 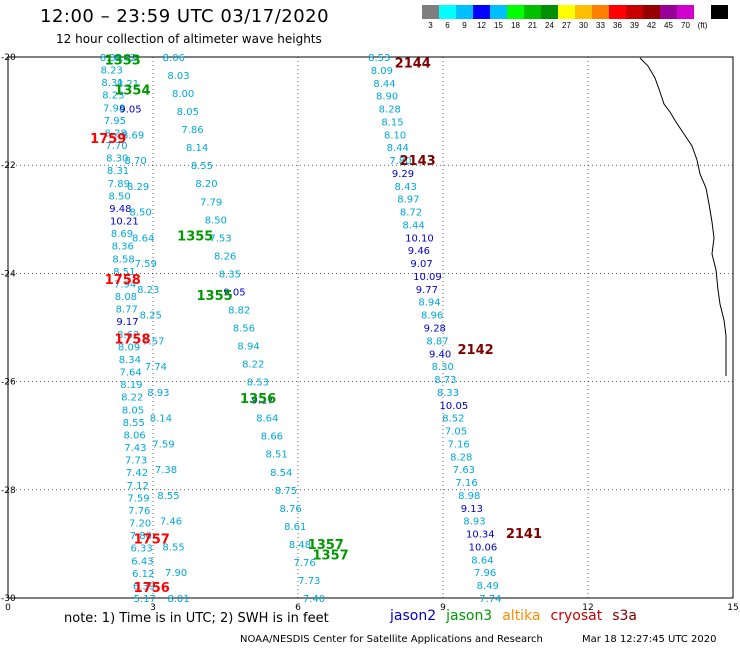 I want to click on wave-height-value: 8.34, so click(x=130, y=360).